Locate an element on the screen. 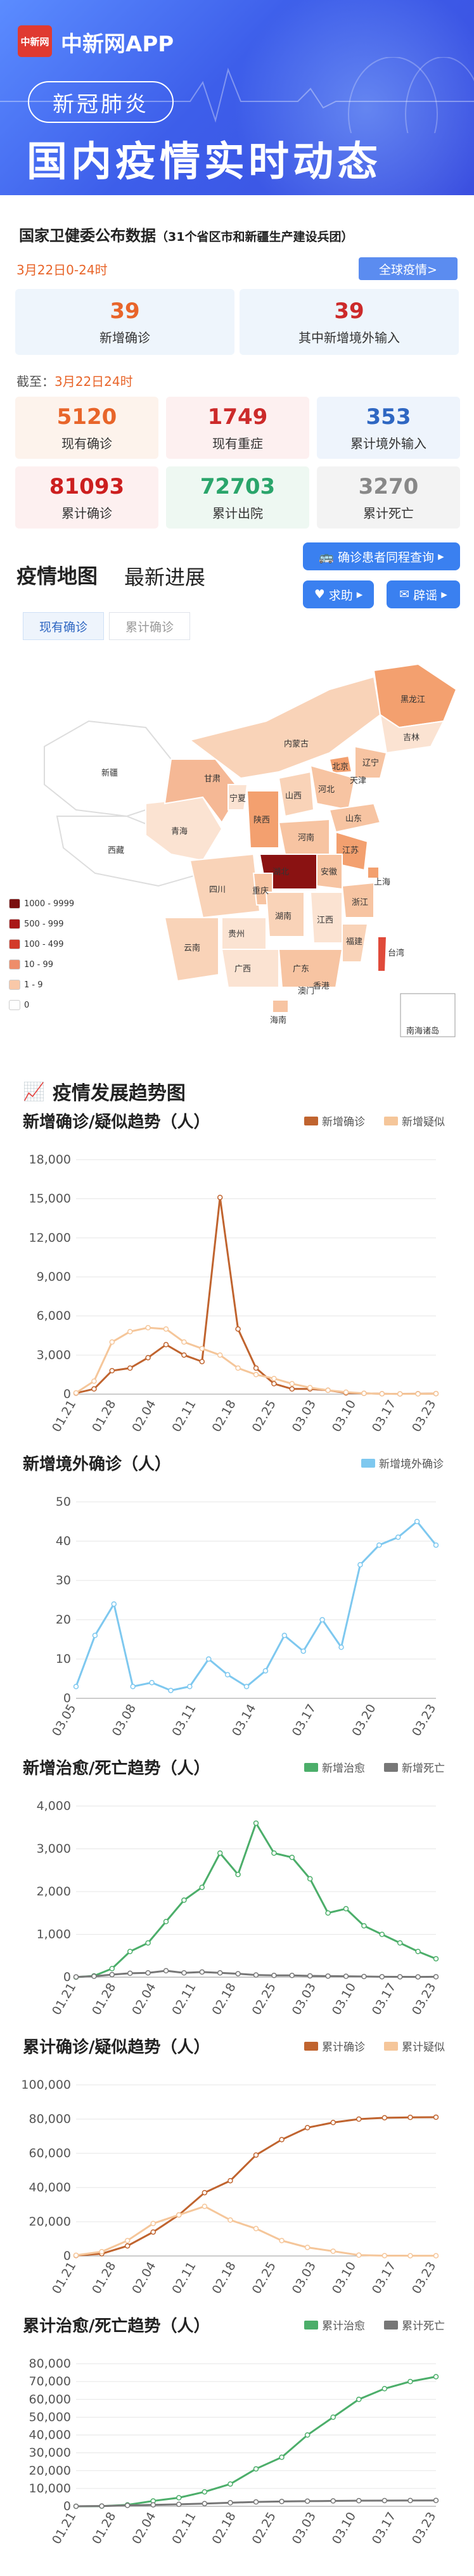 The image size is (474, 2576). rumor-button: ✉ 辟谣 ▸ is located at coordinates (423, 594).